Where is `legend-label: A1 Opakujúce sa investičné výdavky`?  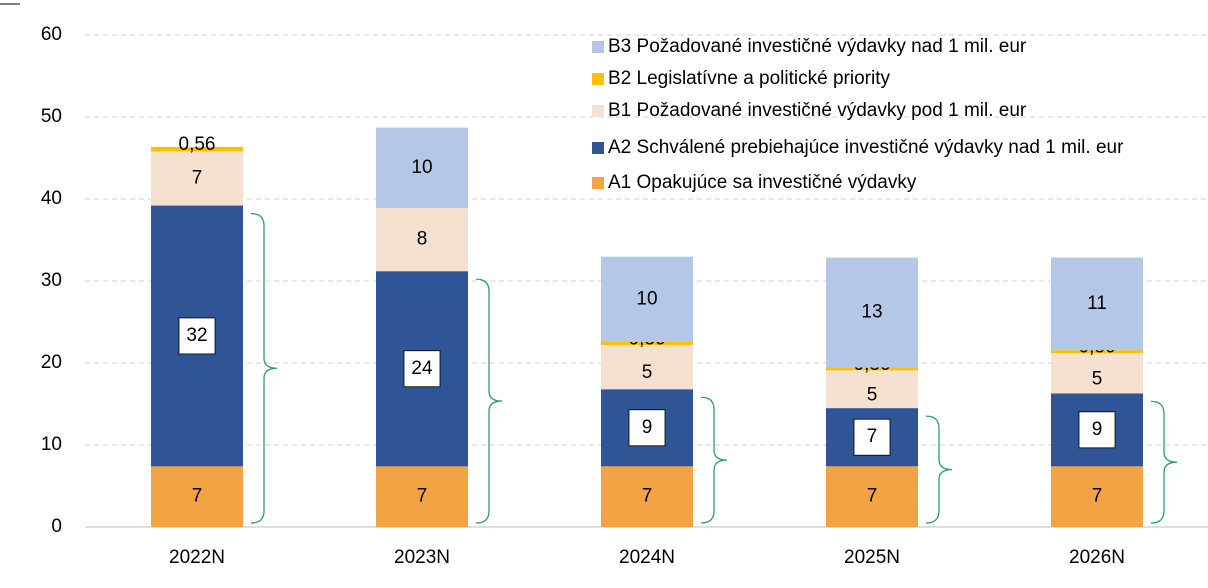 legend-label: A1 Opakujúce sa investičné výdavky is located at coordinates (762, 182).